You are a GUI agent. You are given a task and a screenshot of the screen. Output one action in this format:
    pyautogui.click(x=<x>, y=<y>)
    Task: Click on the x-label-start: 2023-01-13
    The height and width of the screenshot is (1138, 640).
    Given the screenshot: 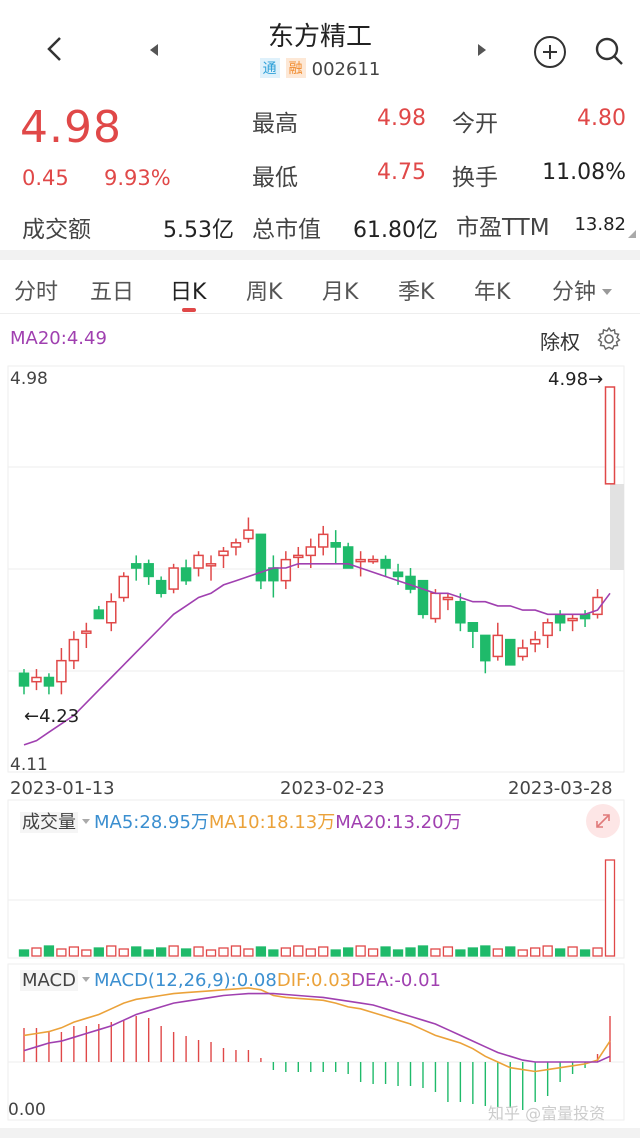 What is the action you would take?
    pyautogui.click(x=62, y=788)
    